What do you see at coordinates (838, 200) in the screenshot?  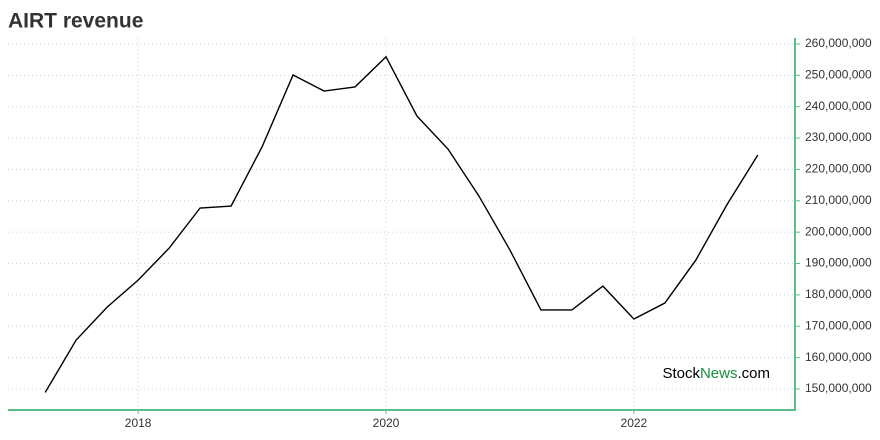 I see `y-tick-label: 210,000,000` at bounding box center [838, 200].